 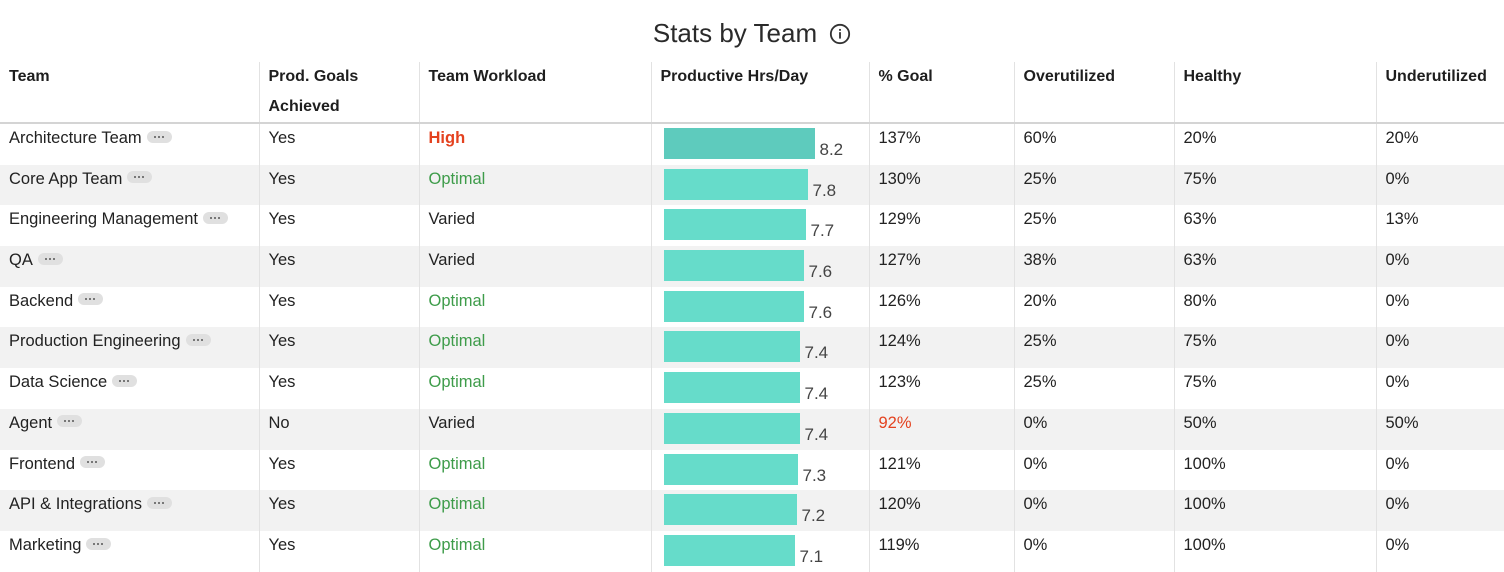 I want to click on healthy-cell: 80%, so click(x=1274, y=307).